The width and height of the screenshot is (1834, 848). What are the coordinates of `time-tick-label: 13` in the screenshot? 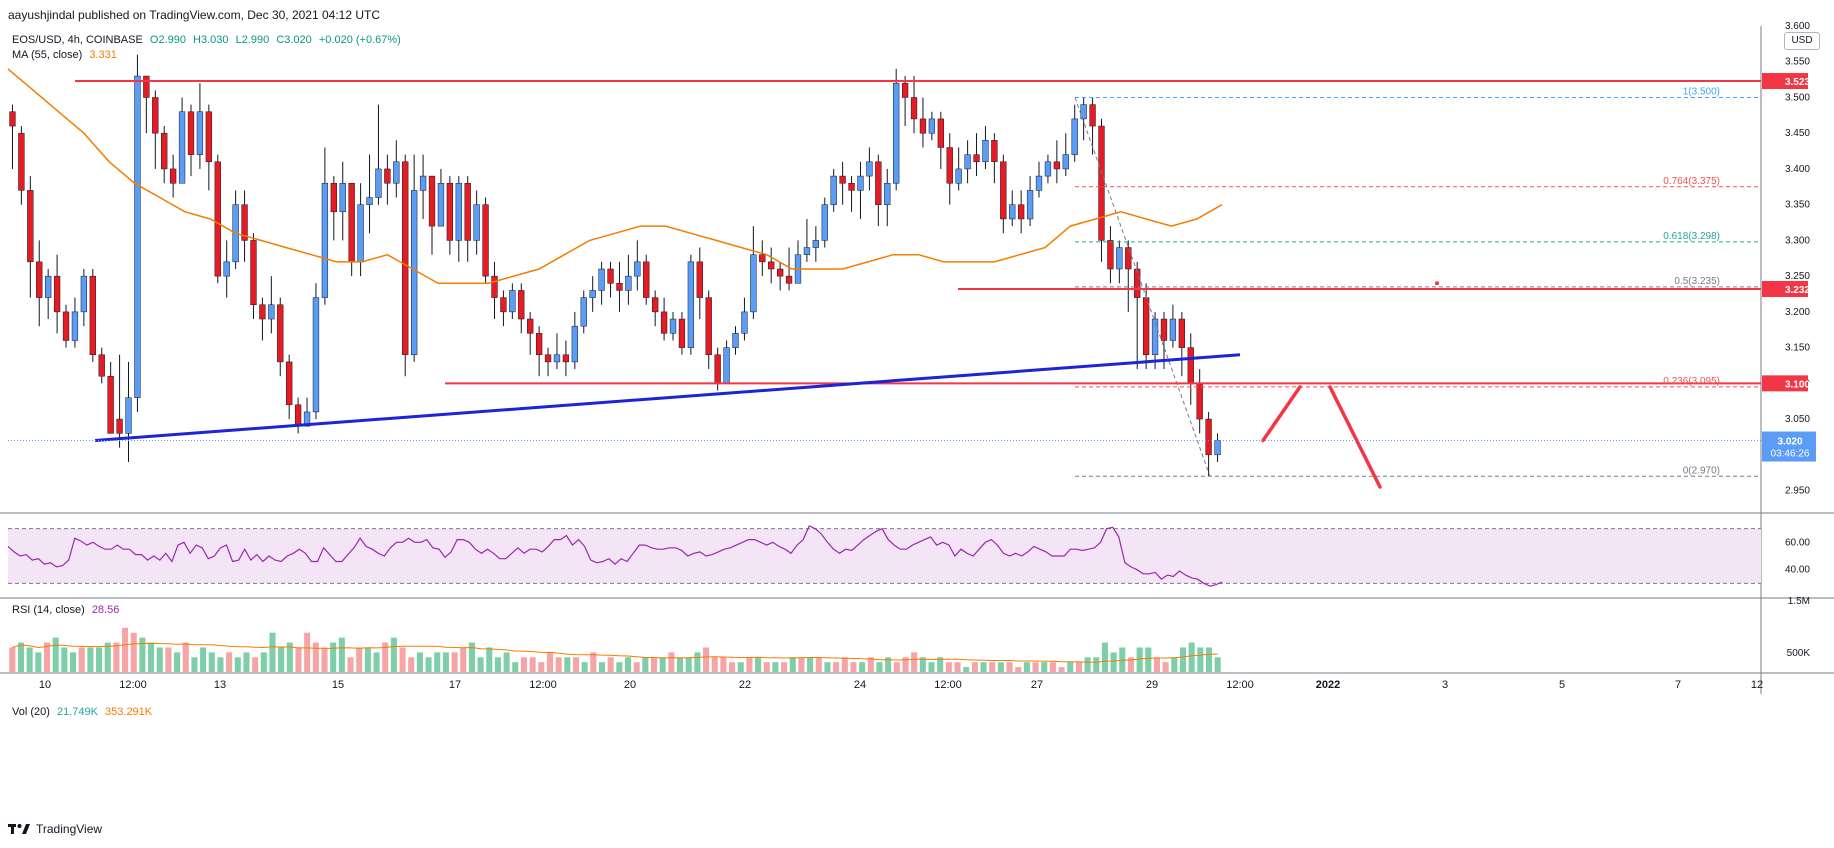 It's located at (220, 685).